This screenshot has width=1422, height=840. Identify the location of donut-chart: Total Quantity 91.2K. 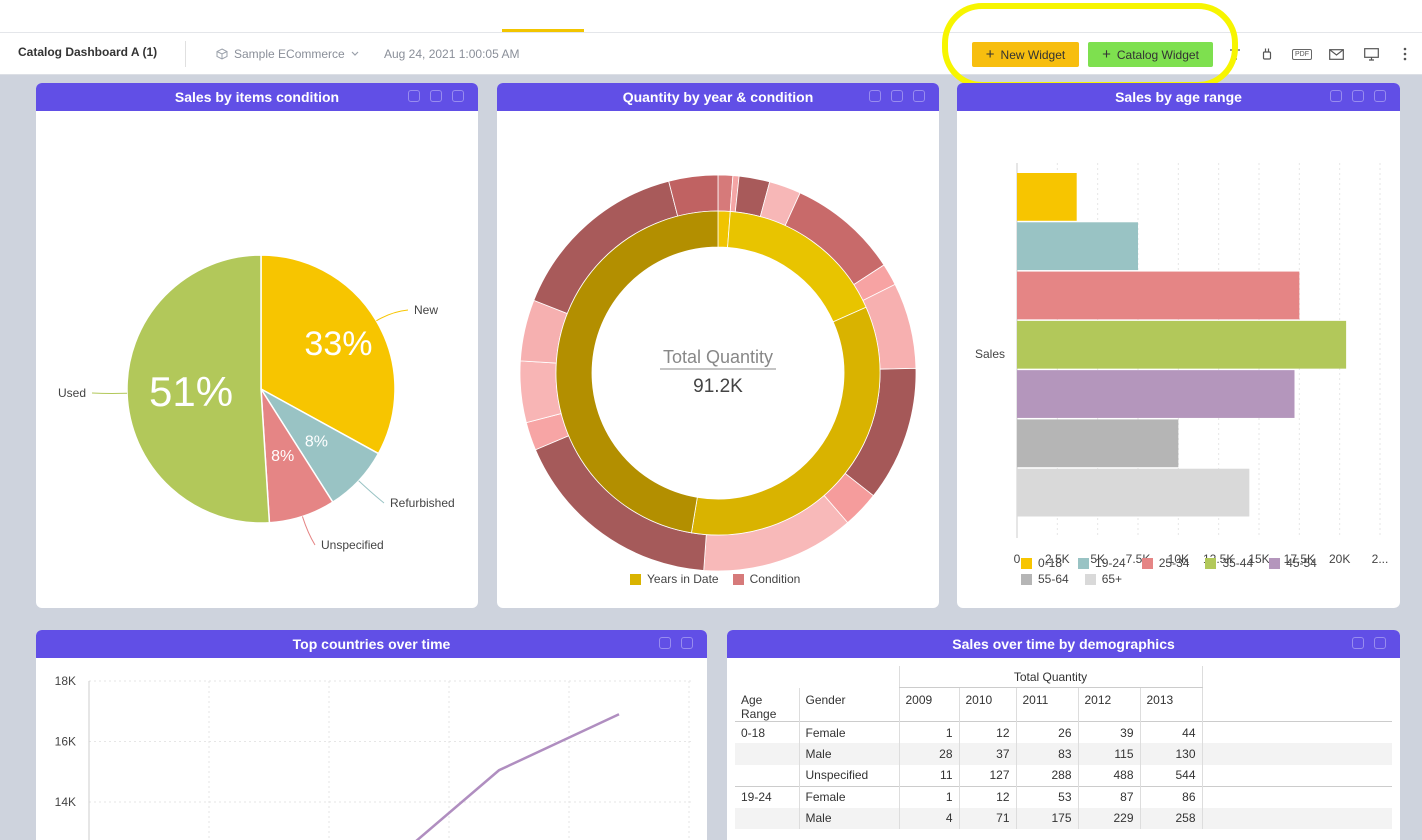
(718, 373).